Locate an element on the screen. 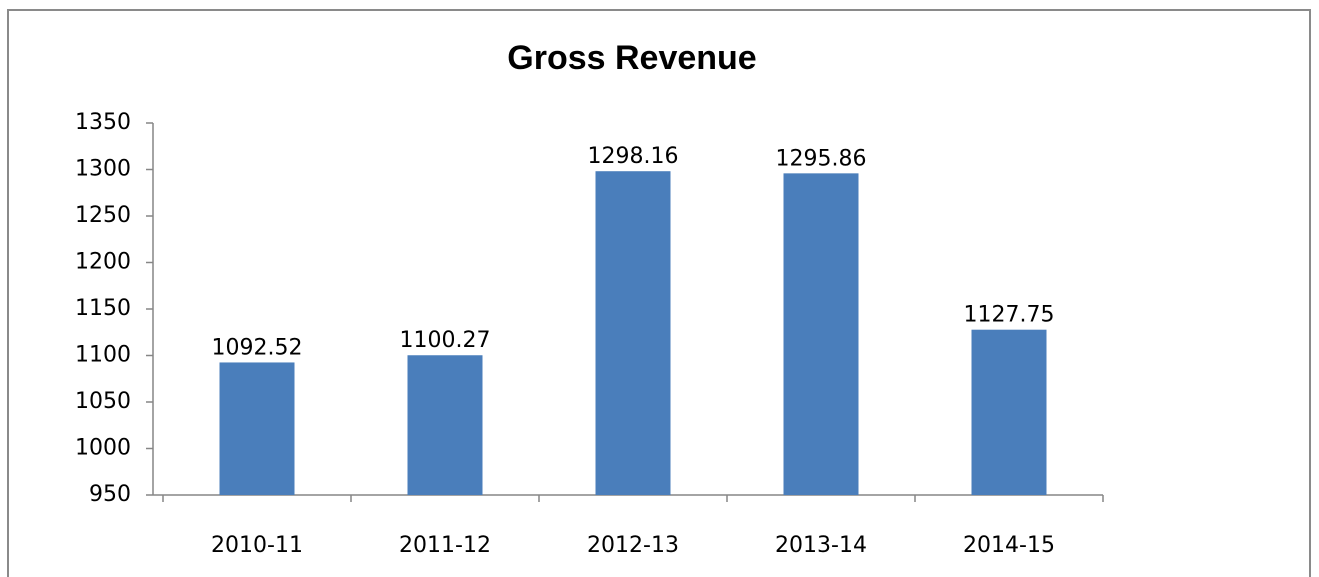 The image size is (1319, 577). x-tick-label: 2013-14 is located at coordinates (821, 545).